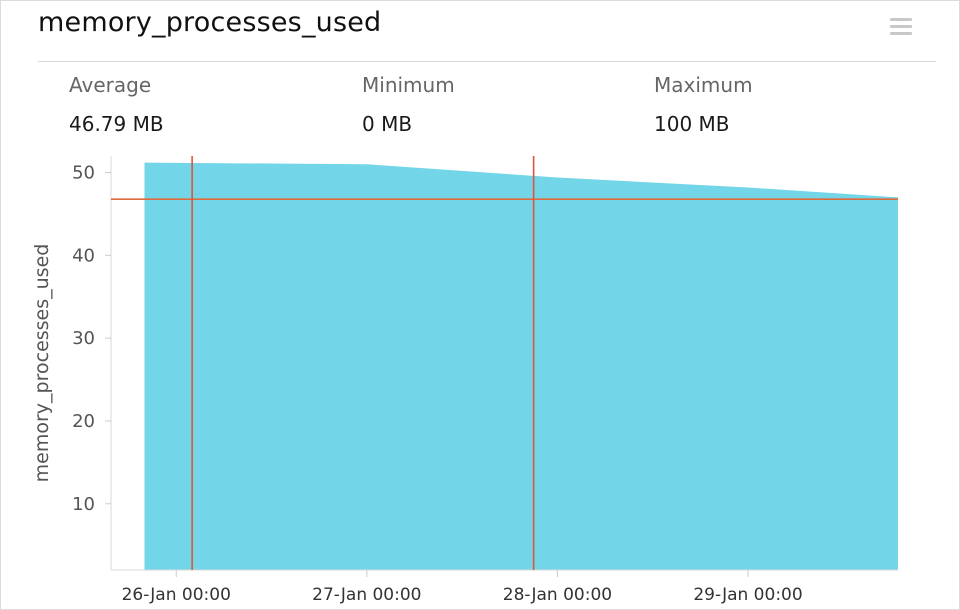  Describe the element at coordinates (703, 104) in the screenshot. I see `stat-maximum: Maximum 100 MB` at that location.